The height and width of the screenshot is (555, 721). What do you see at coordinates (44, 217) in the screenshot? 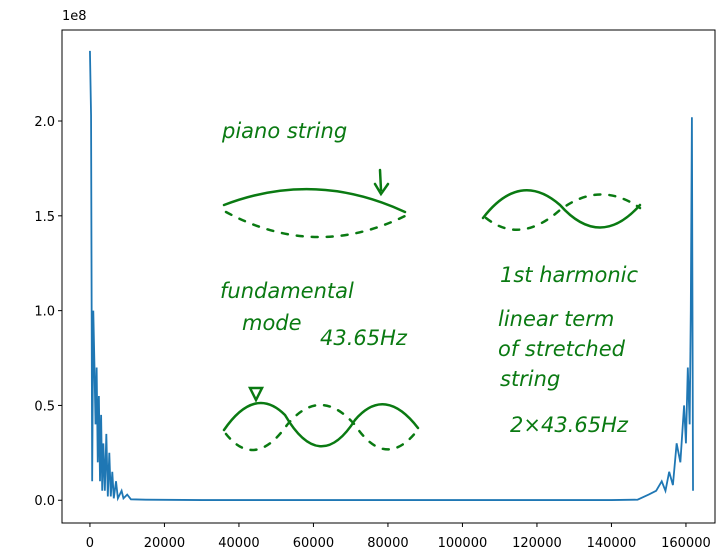
I see `y-tick-label: 1.5` at bounding box center [44, 217].